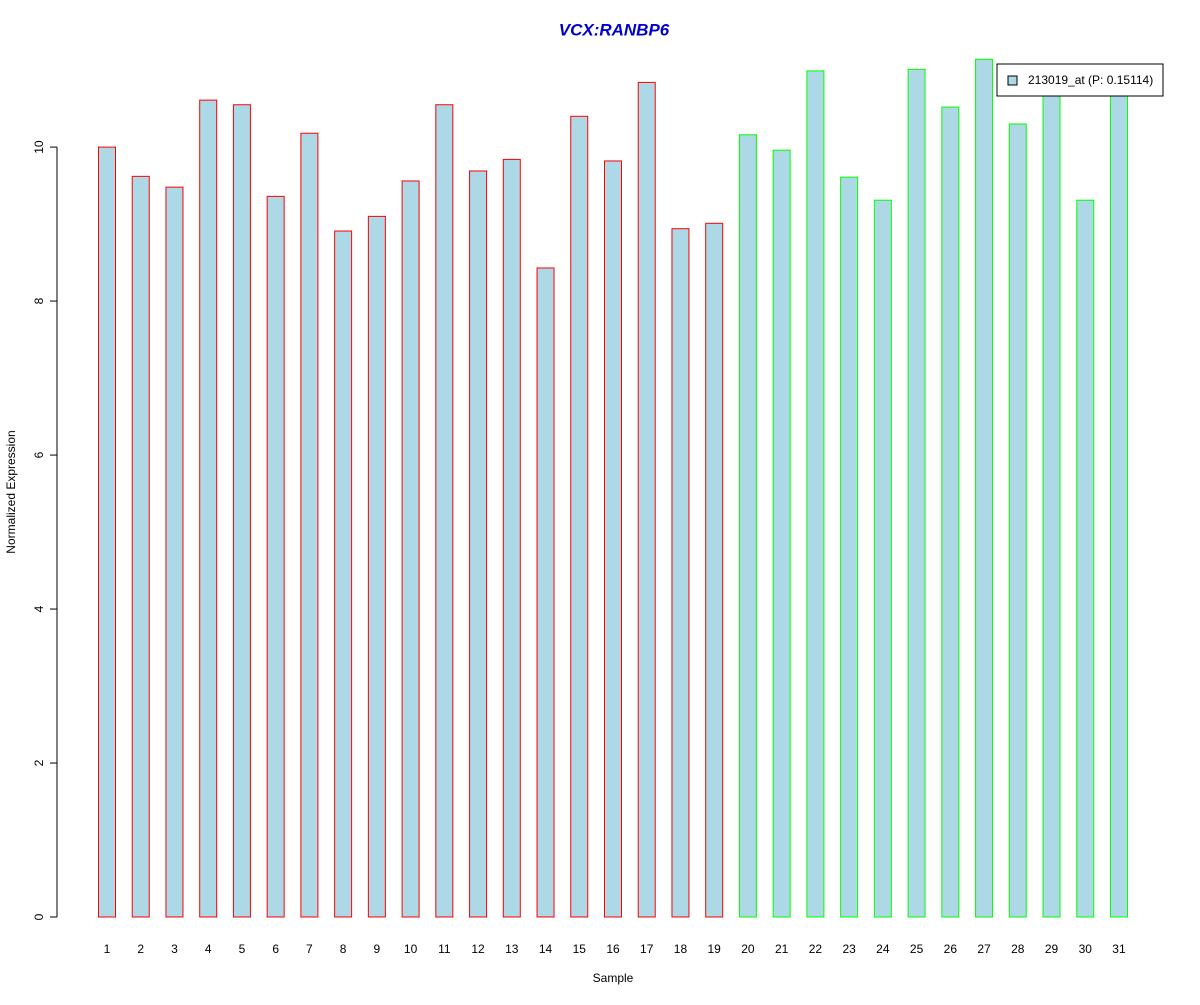 This screenshot has width=1200, height=1005. Describe the element at coordinates (39, 762) in the screenshot. I see `y-tick-label: 2` at that location.